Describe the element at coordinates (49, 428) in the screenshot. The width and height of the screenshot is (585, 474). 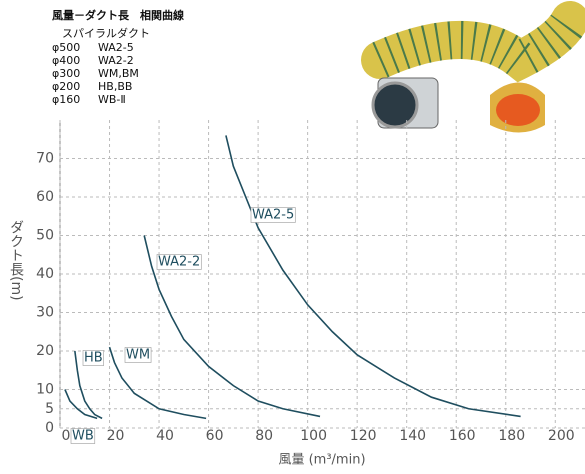
I see `y-tick-label: 0` at that location.